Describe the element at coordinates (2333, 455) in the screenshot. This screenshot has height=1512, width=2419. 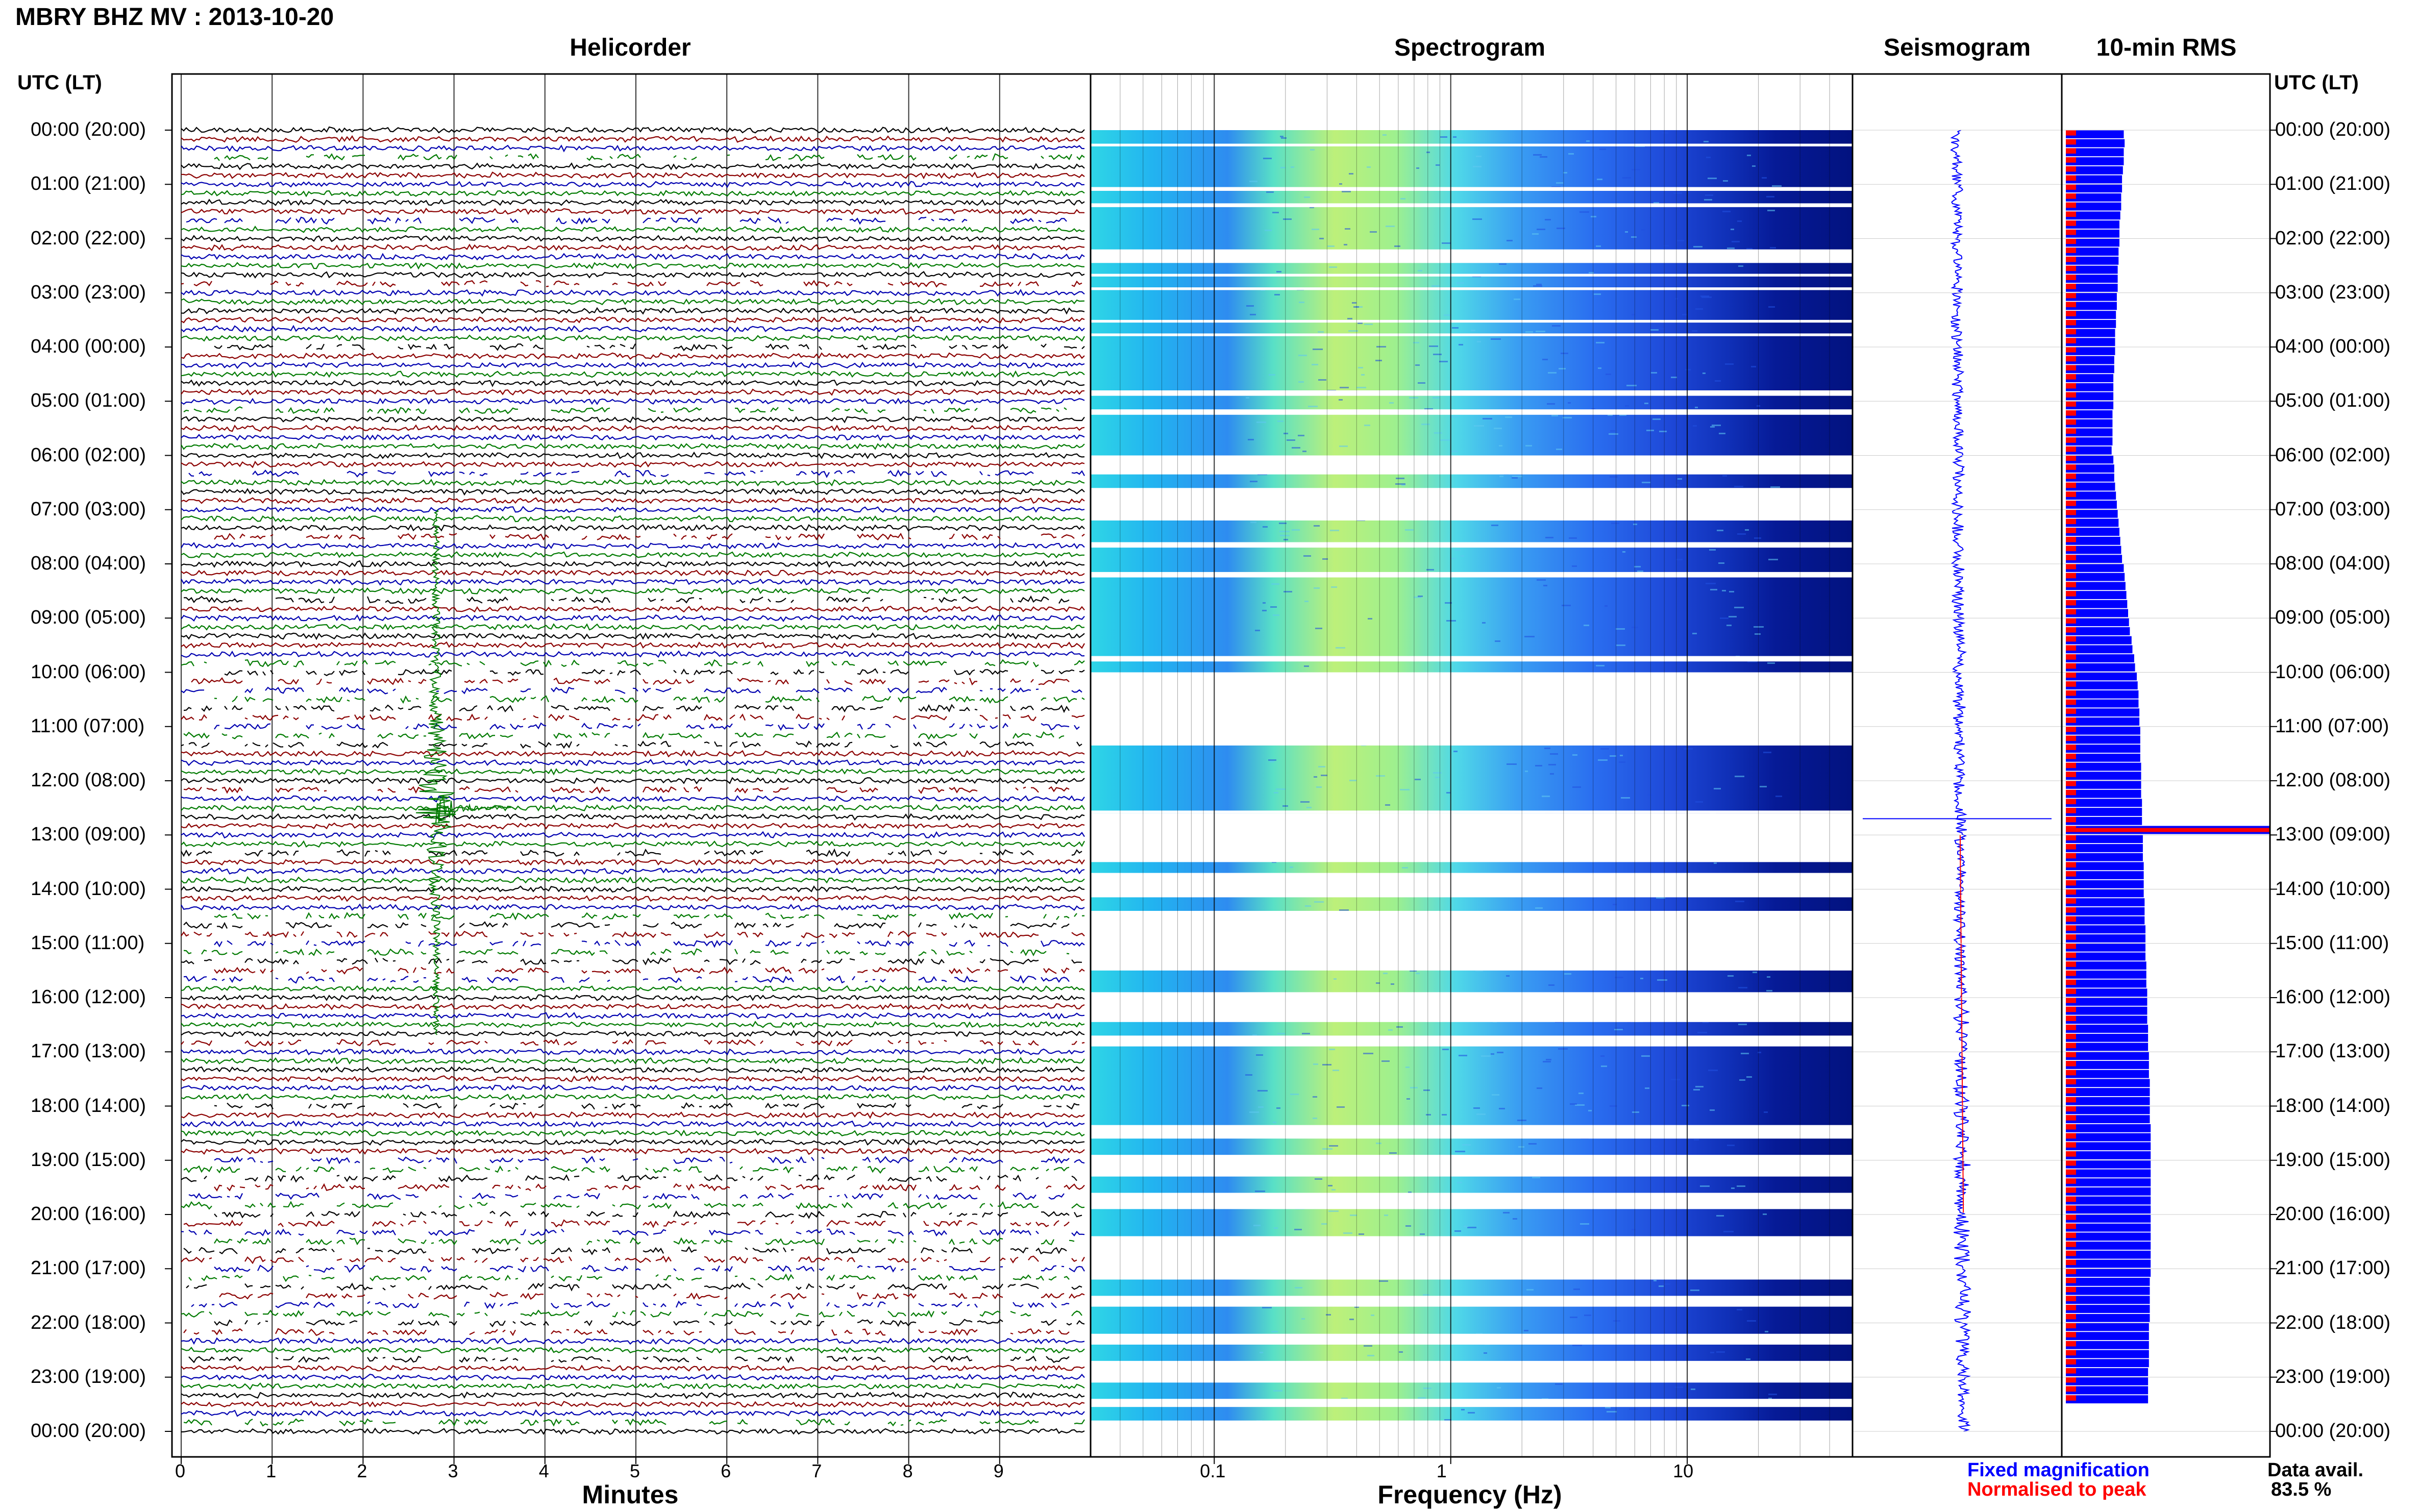
I see `right-time-label: 06:00 (02:00)` at that location.